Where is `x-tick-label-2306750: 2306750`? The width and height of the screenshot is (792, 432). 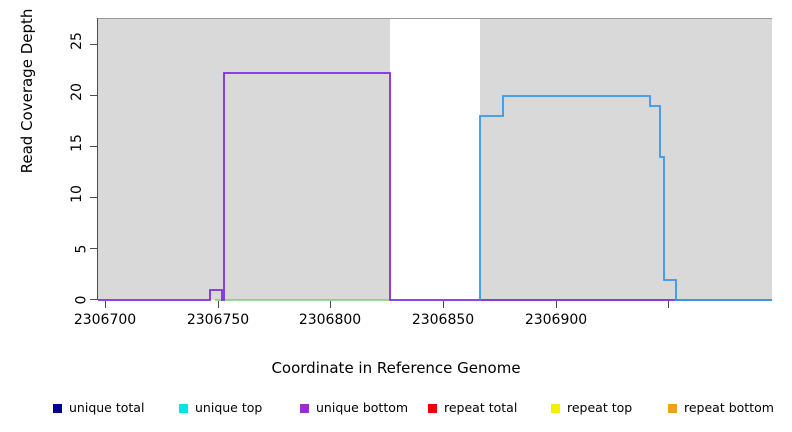
x-tick-label-2306750: 2306750 is located at coordinates (218, 320).